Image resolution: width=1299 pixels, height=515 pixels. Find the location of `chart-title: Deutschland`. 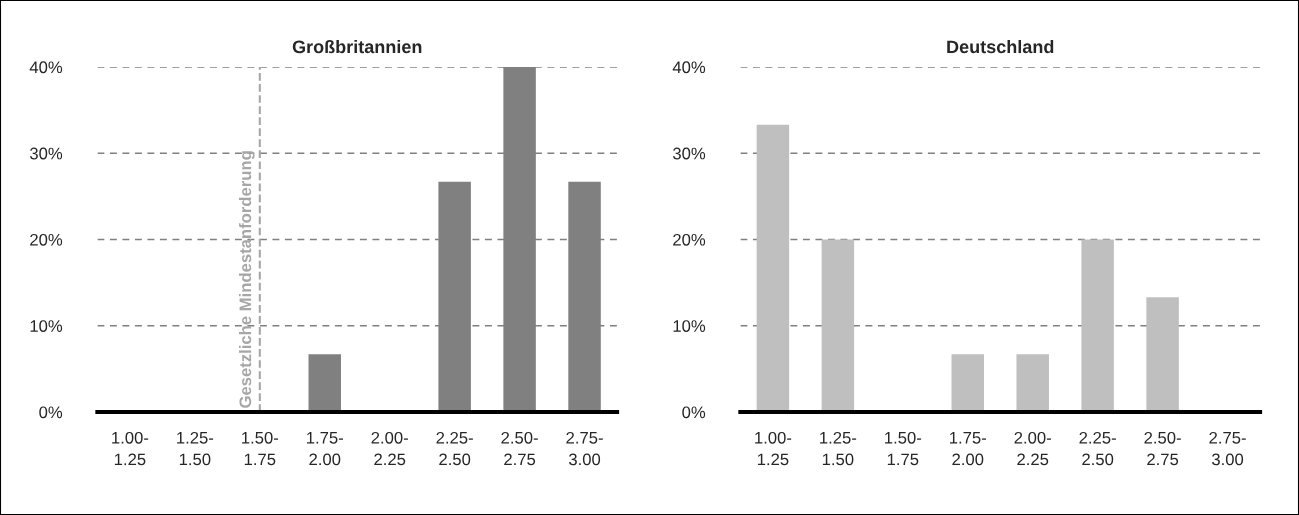

chart-title: Deutschland is located at coordinates (1000, 46).